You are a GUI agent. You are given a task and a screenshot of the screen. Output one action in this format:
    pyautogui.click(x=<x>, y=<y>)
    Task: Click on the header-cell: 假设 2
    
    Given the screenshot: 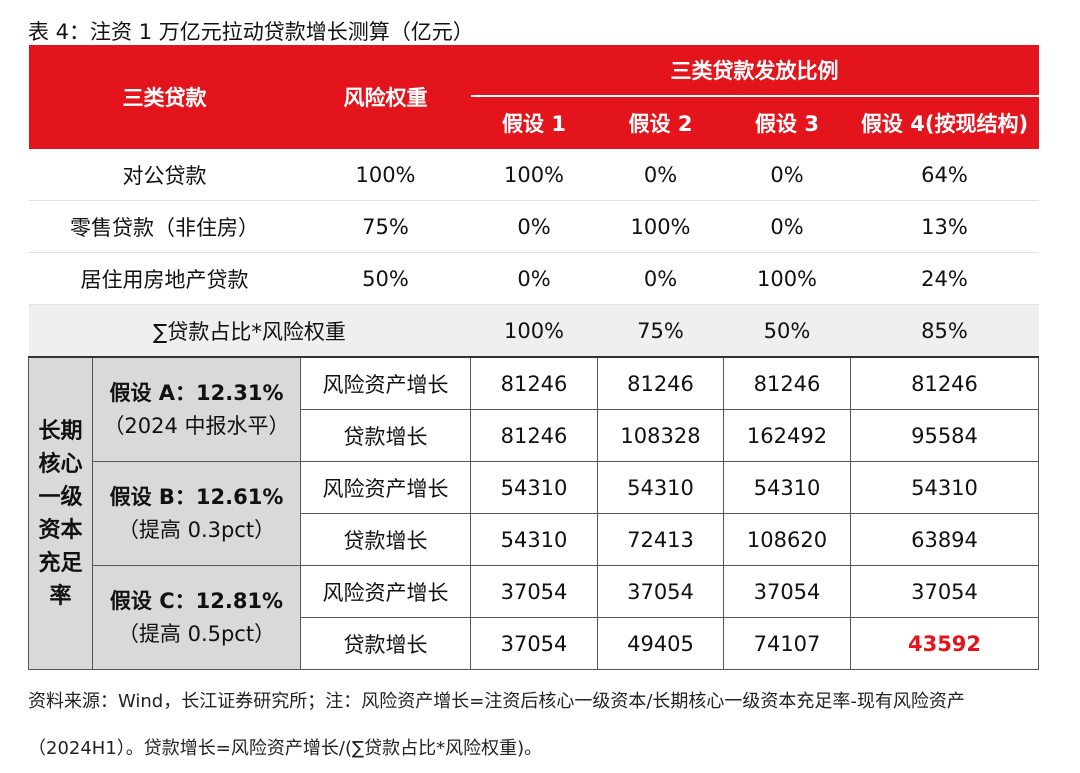 What is the action you would take?
    pyautogui.click(x=660, y=122)
    